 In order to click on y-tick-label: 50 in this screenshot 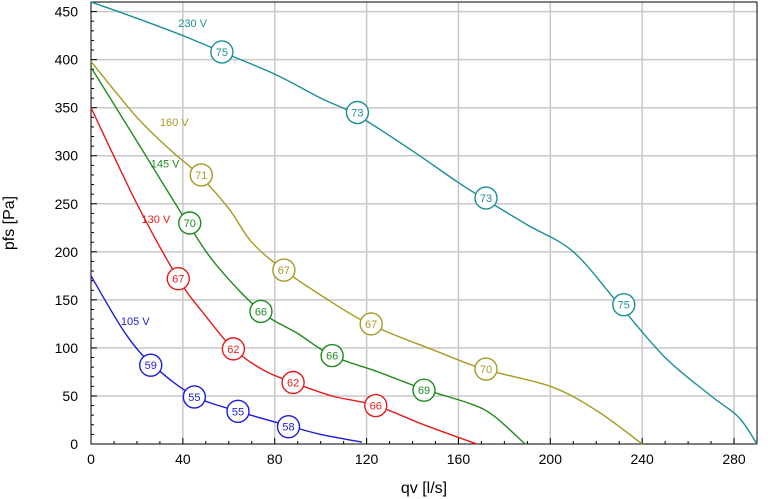, I will do `click(70, 396)`.